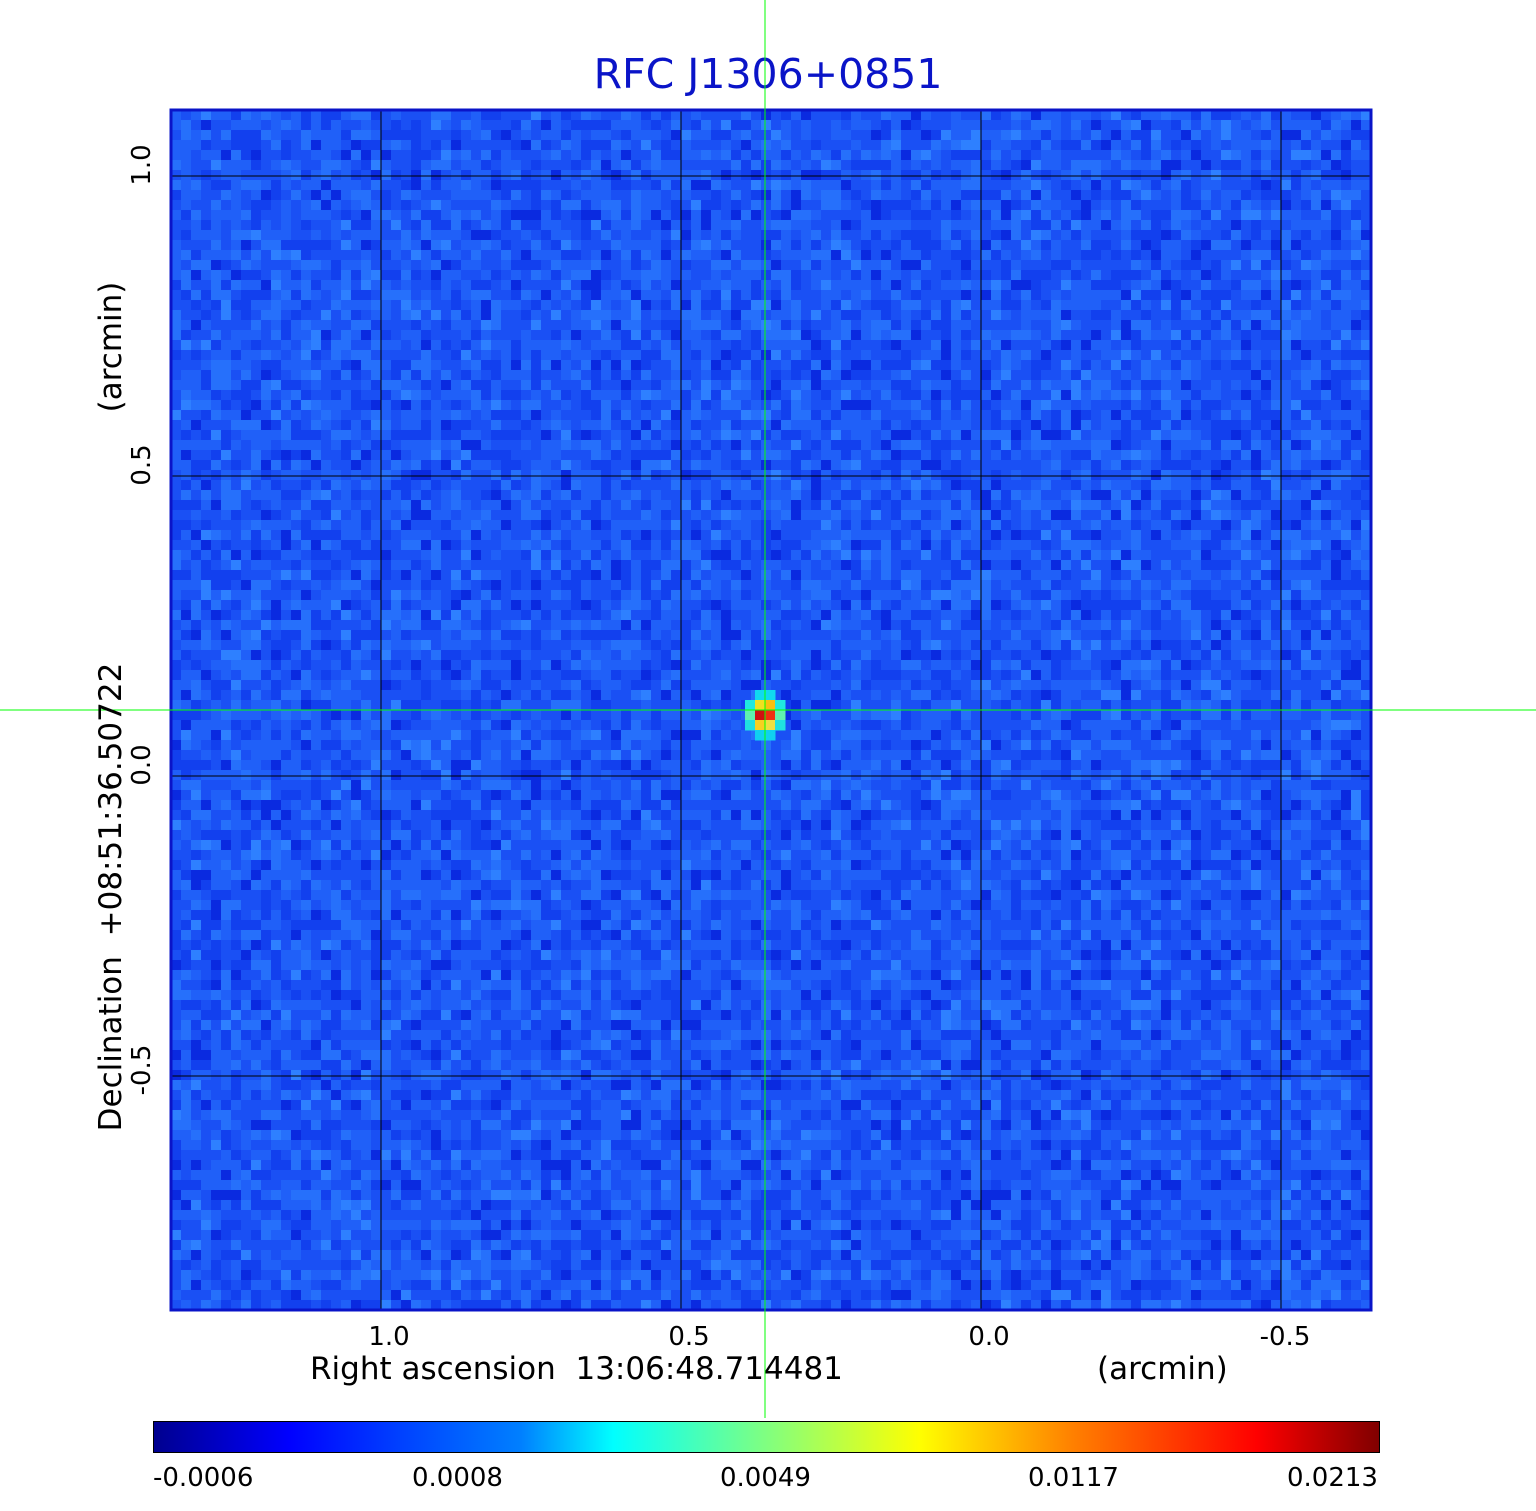 Image resolution: width=1536 pixels, height=1511 pixels. I want to click on y-tick-label: 0.5, so click(142, 465).